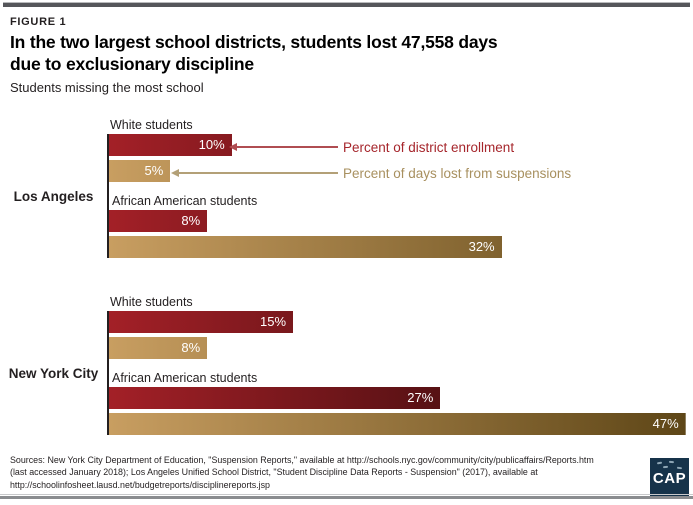  I want to click on enrollment-bar: 10%, so click(170, 145).